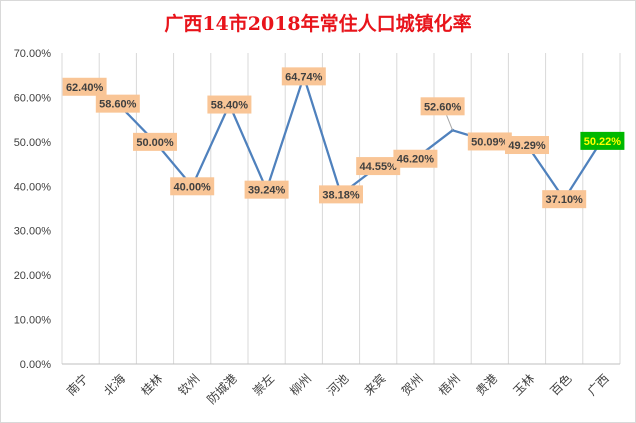 The image size is (636, 423). I want to click on data-label: 40.00%, so click(193, 187).